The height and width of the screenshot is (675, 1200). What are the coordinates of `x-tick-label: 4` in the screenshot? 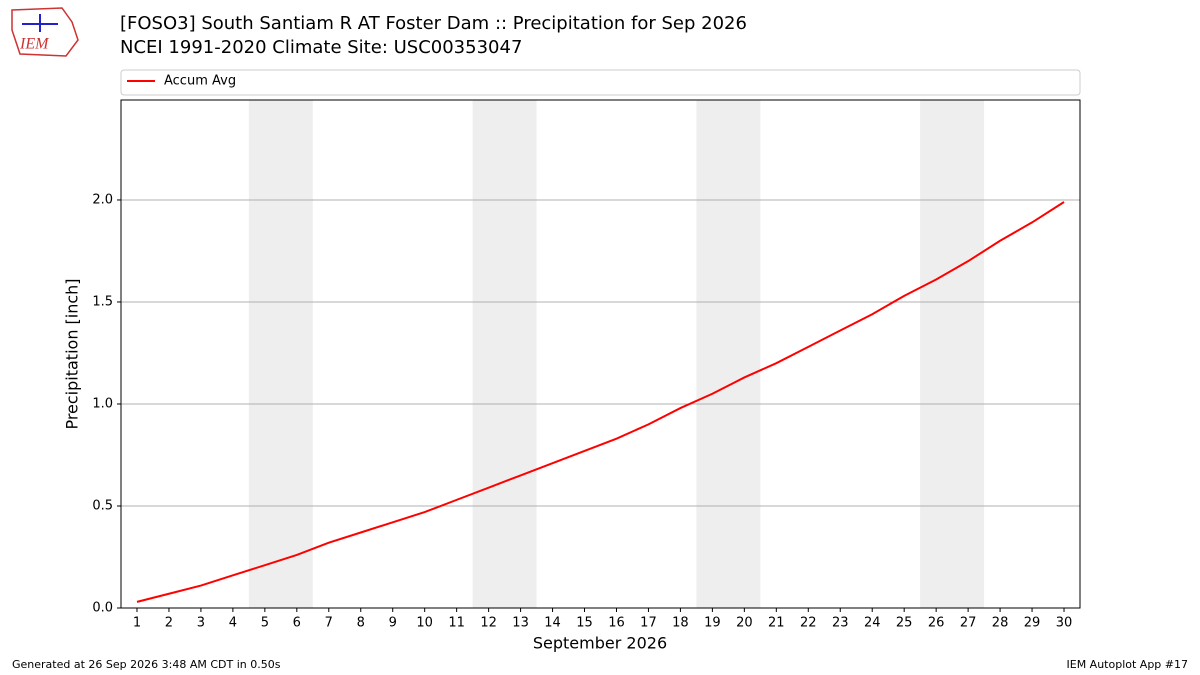 It's located at (233, 623).